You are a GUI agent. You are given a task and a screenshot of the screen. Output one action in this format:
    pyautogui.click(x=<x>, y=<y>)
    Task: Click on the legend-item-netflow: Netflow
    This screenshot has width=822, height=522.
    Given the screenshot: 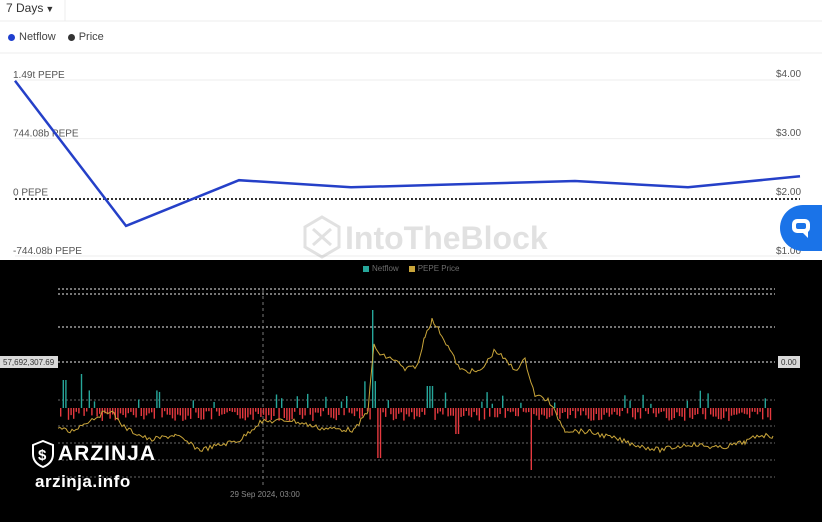 What is the action you would take?
    pyautogui.click(x=32, y=37)
    